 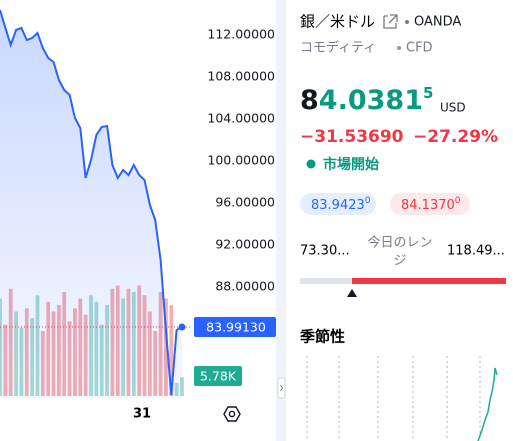 What do you see at coordinates (309, 100) in the screenshot?
I see `price-lead: 8` at bounding box center [309, 100].